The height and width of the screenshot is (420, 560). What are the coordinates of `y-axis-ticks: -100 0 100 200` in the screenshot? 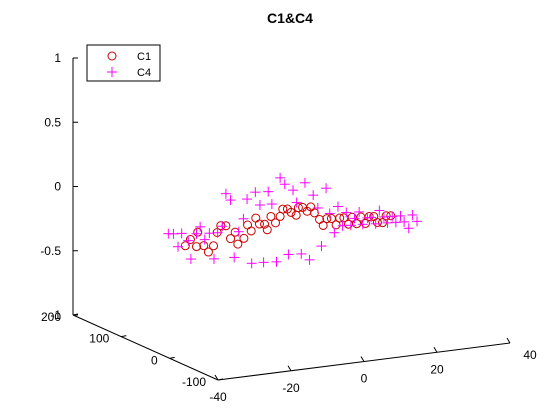 It's located at (132, 349).